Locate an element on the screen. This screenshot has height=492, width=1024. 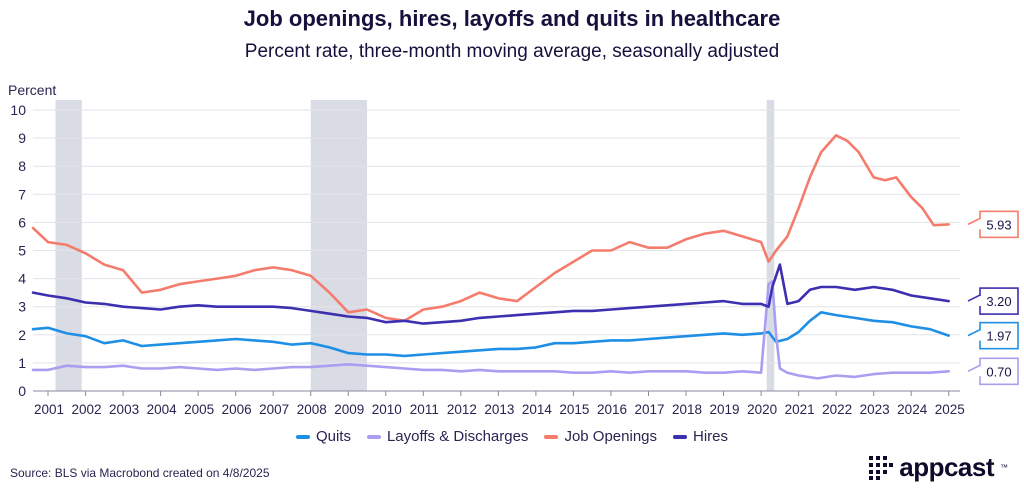
x-tick-label: 2004 is located at coordinates (162, 409).